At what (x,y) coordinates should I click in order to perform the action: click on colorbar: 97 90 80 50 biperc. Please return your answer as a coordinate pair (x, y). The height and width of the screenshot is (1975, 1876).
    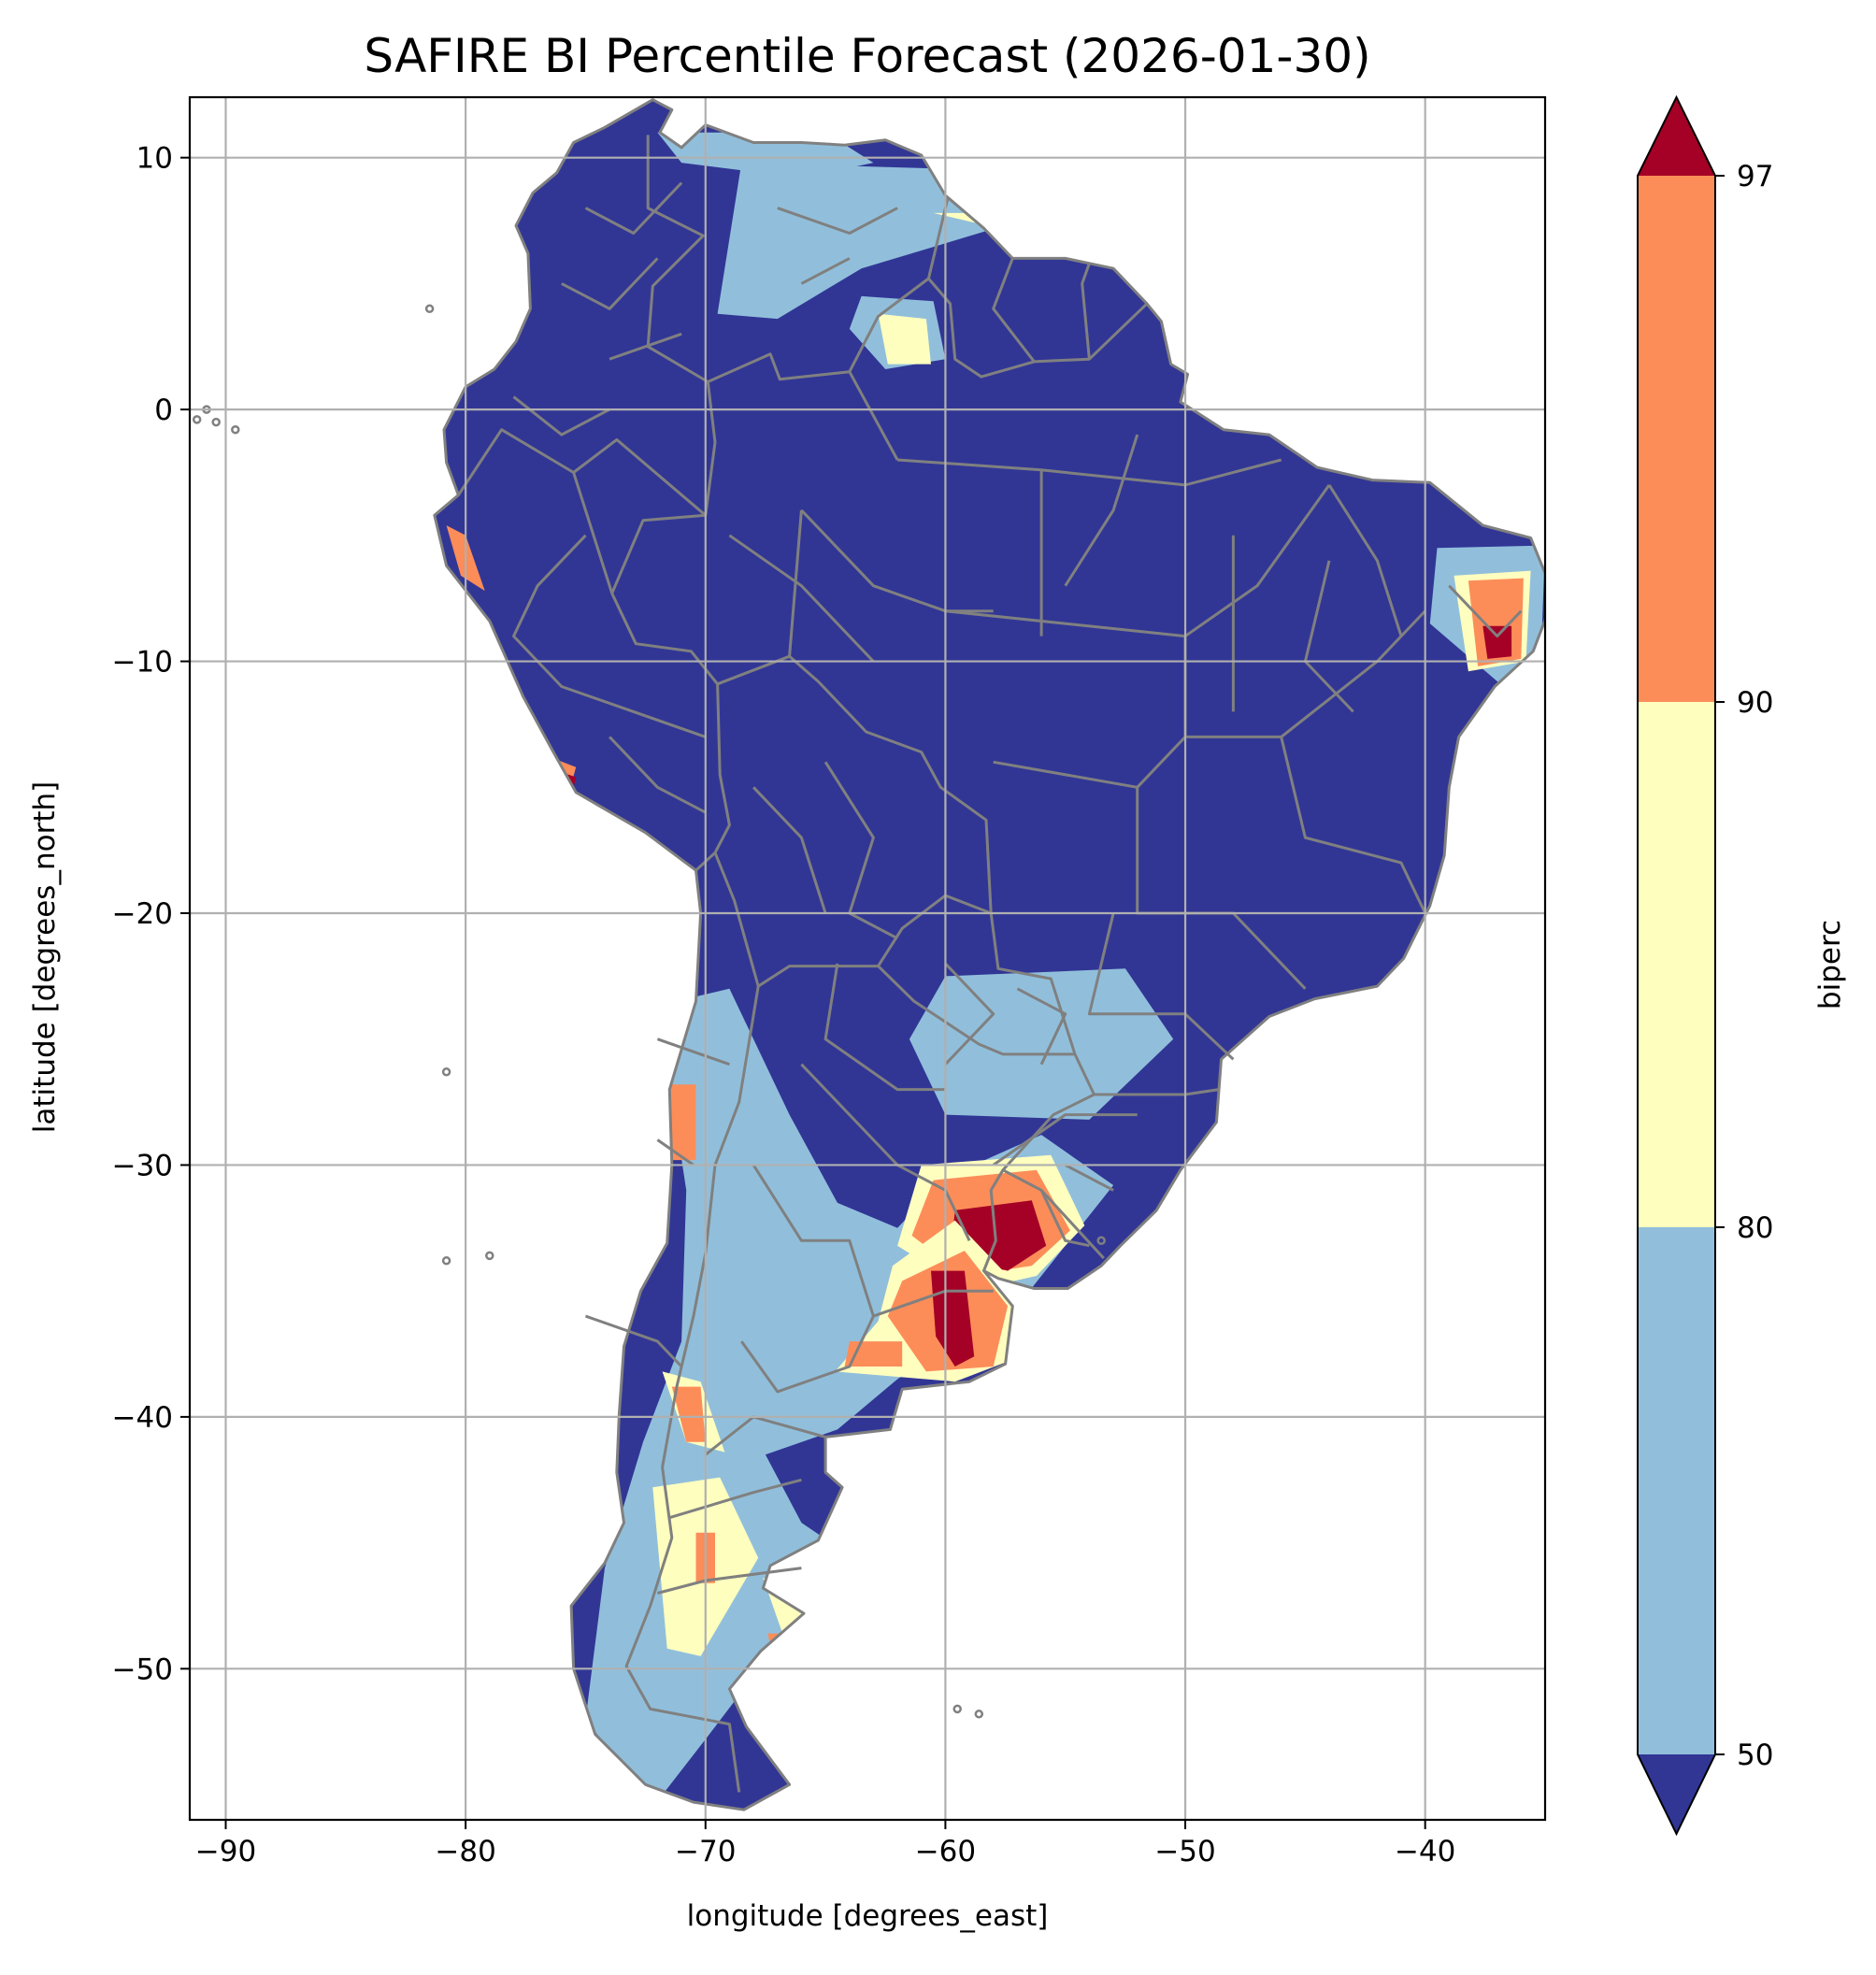
    Looking at the image, I should click on (1742, 965).